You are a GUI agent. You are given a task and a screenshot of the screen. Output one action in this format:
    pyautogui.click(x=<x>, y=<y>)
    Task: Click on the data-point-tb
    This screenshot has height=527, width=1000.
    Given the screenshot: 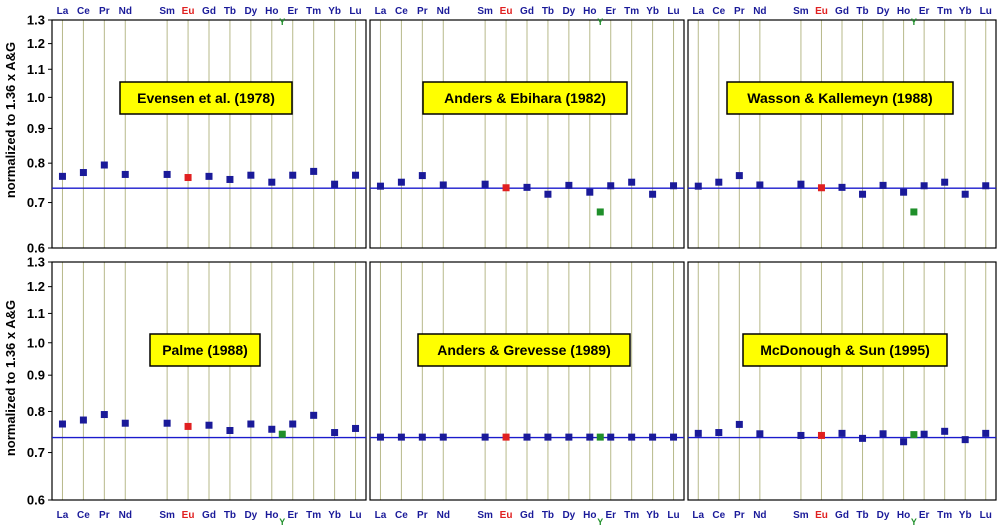 What is the action you would take?
    pyautogui.click(x=863, y=194)
    